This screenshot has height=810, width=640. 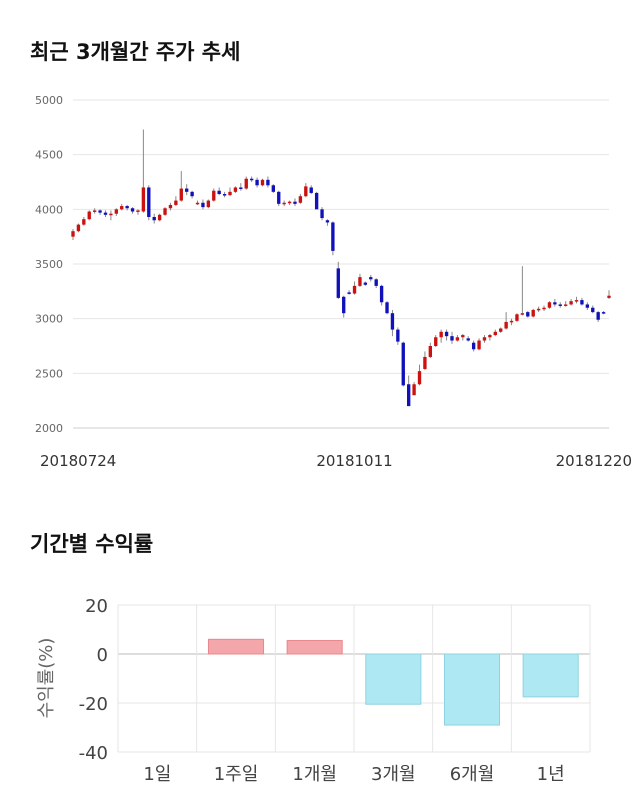 What do you see at coordinates (49, 264) in the screenshot?
I see `y-tick-label: 3500` at bounding box center [49, 264].